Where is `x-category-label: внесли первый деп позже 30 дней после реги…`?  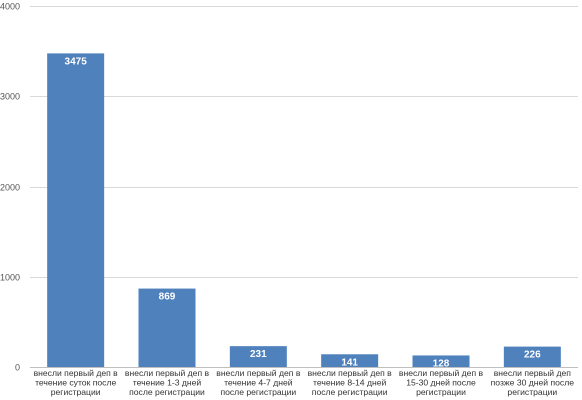 x-category-label: внесли первый деп позже 30 дней после реги… is located at coordinates (533, 382).